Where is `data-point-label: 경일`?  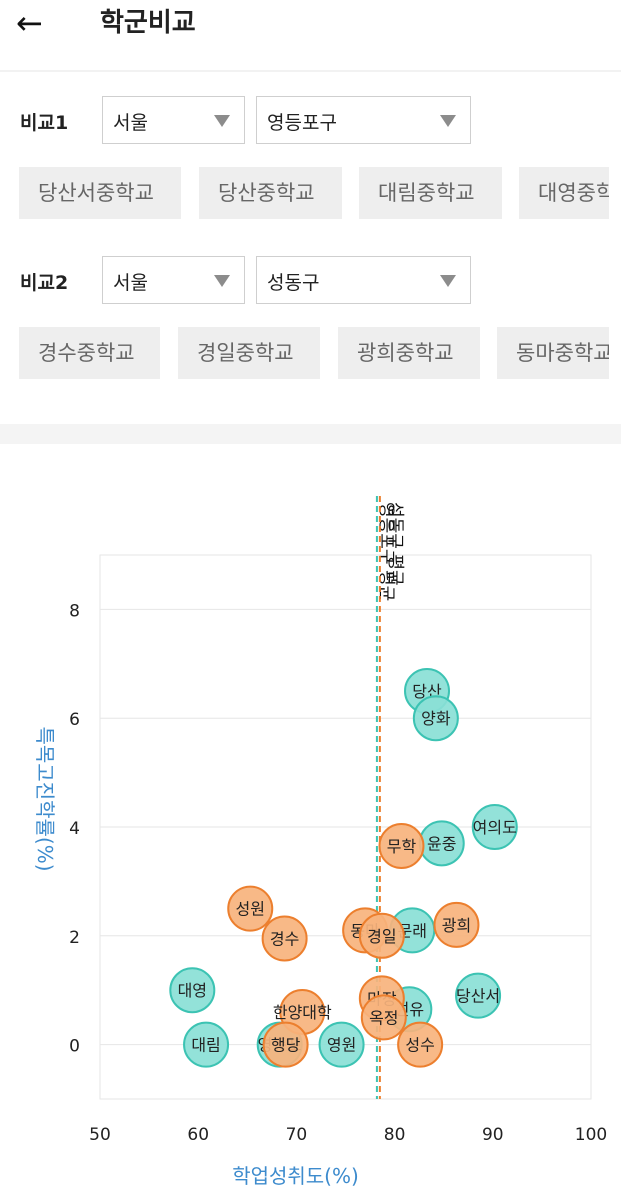 data-point-label: 경일 is located at coordinates (381, 936).